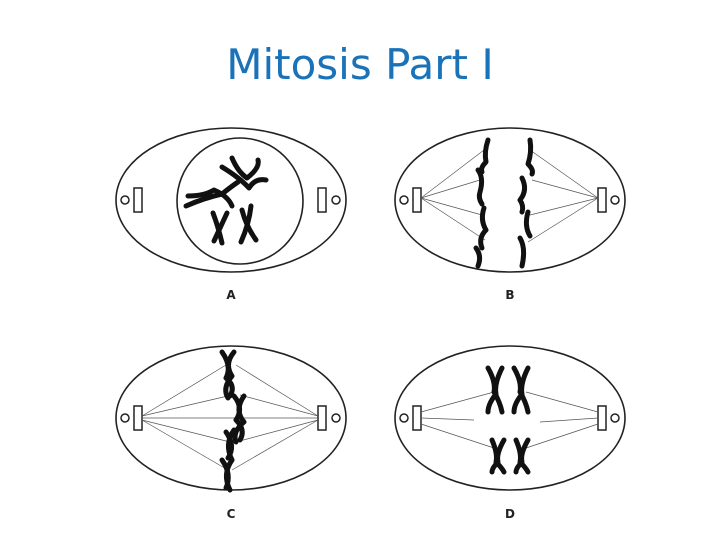 Image resolution: width=720 pixels, height=540 pixels. I want to click on chromosomes-a, so click(226, 200).